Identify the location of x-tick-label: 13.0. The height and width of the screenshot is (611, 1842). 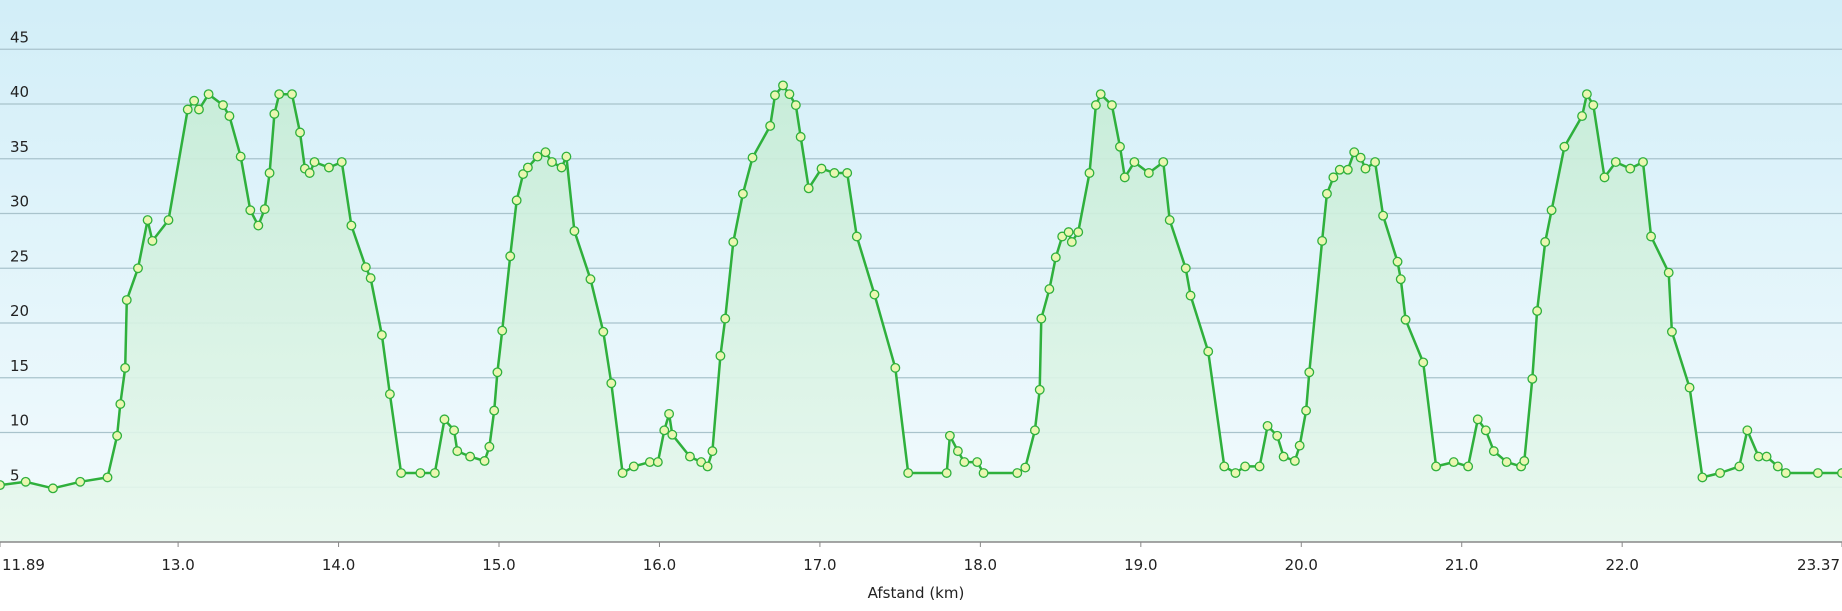
(177, 565).